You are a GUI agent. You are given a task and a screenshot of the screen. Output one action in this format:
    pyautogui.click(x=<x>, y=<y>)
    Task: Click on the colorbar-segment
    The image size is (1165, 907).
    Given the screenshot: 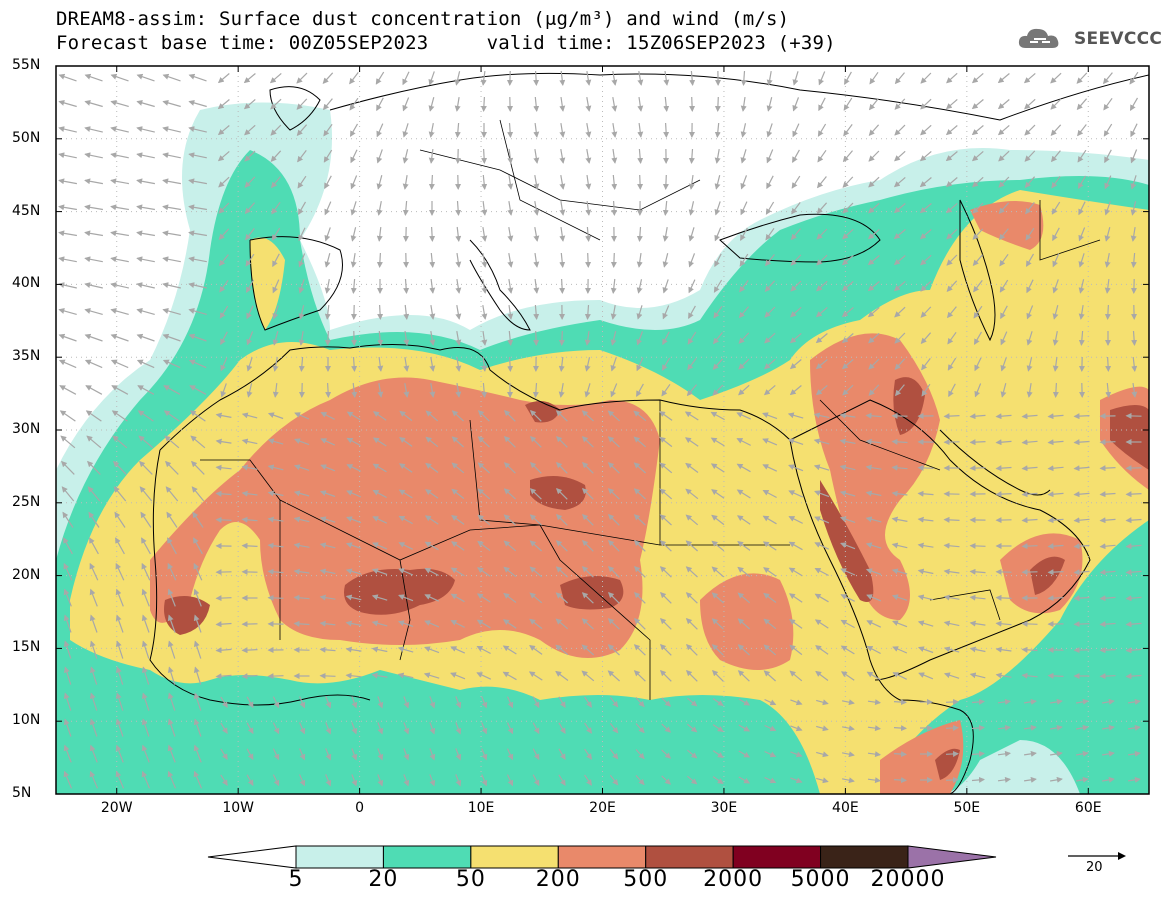 What is the action you would take?
    pyautogui.click(x=864, y=857)
    